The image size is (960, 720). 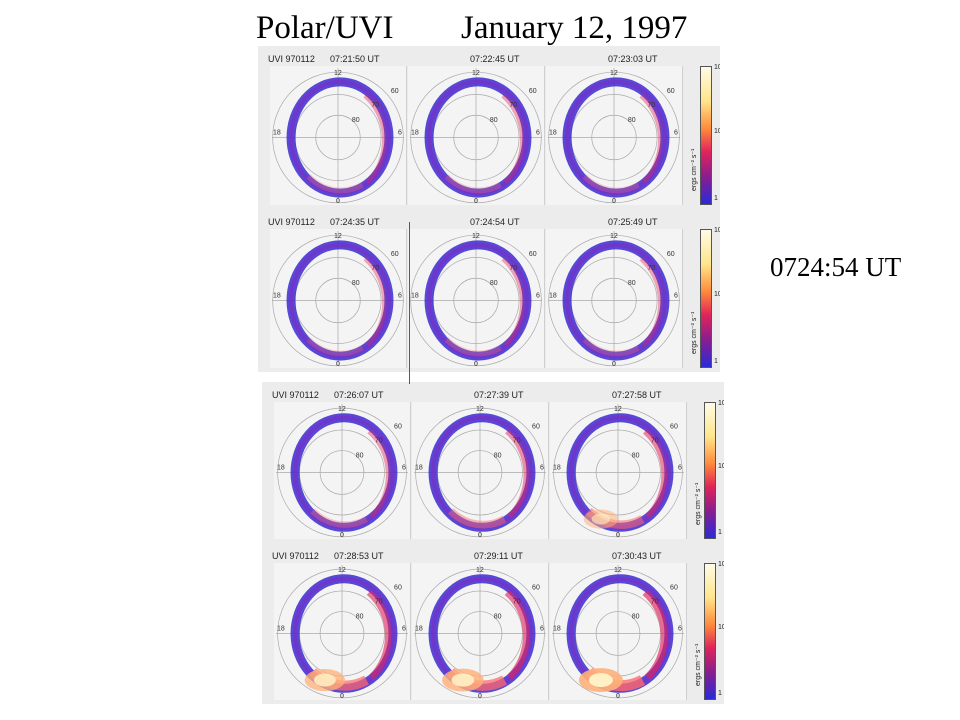 What do you see at coordinates (637, 556) in the screenshot?
I see `panel-timestamp: 07:30:43 UT` at bounding box center [637, 556].